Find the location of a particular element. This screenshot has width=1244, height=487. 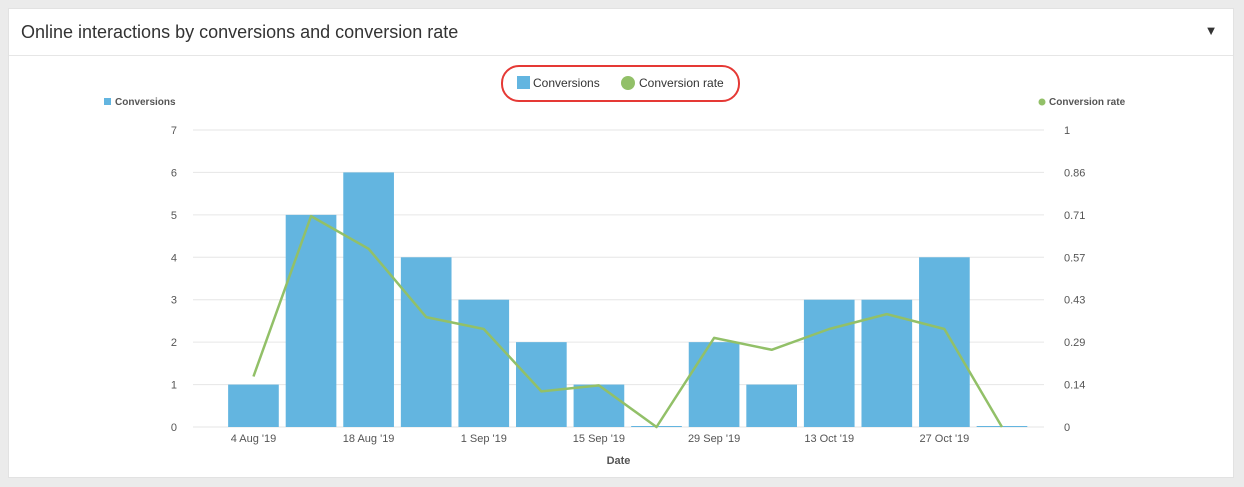

y-left-tick-label: 1 is located at coordinates (174, 386).